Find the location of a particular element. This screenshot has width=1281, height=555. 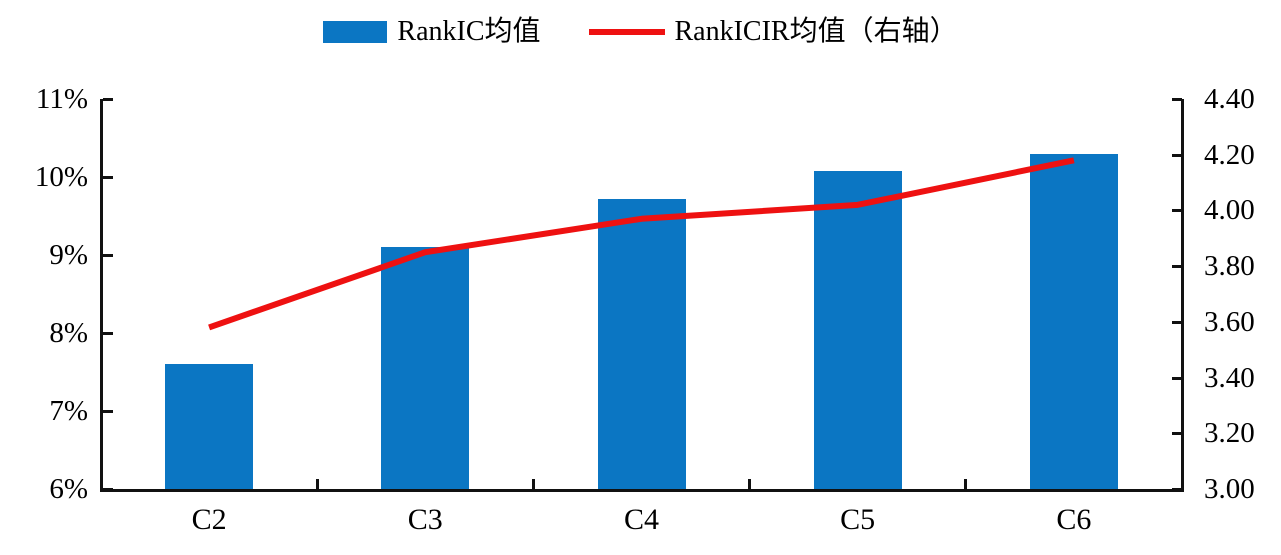

legend-bar-label: RankIC均值 is located at coordinates (469, 31).